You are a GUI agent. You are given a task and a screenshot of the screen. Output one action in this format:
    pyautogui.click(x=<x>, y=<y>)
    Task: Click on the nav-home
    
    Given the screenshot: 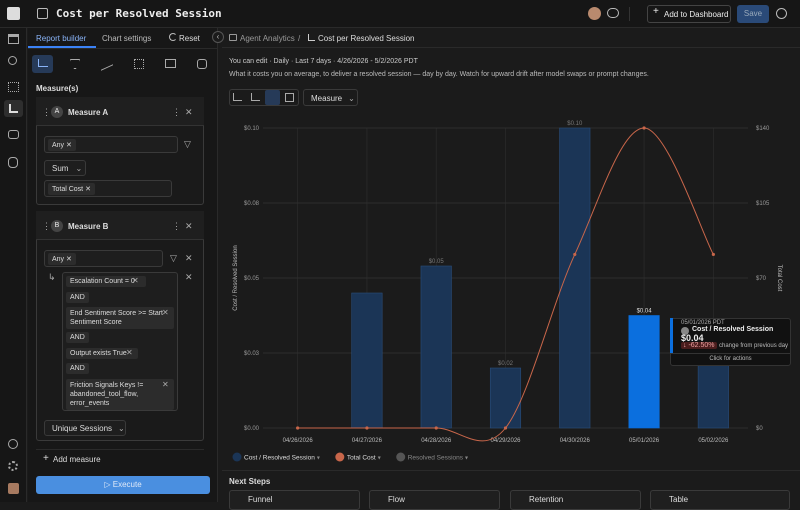 What is the action you would take?
    pyautogui.click(x=13, y=39)
    